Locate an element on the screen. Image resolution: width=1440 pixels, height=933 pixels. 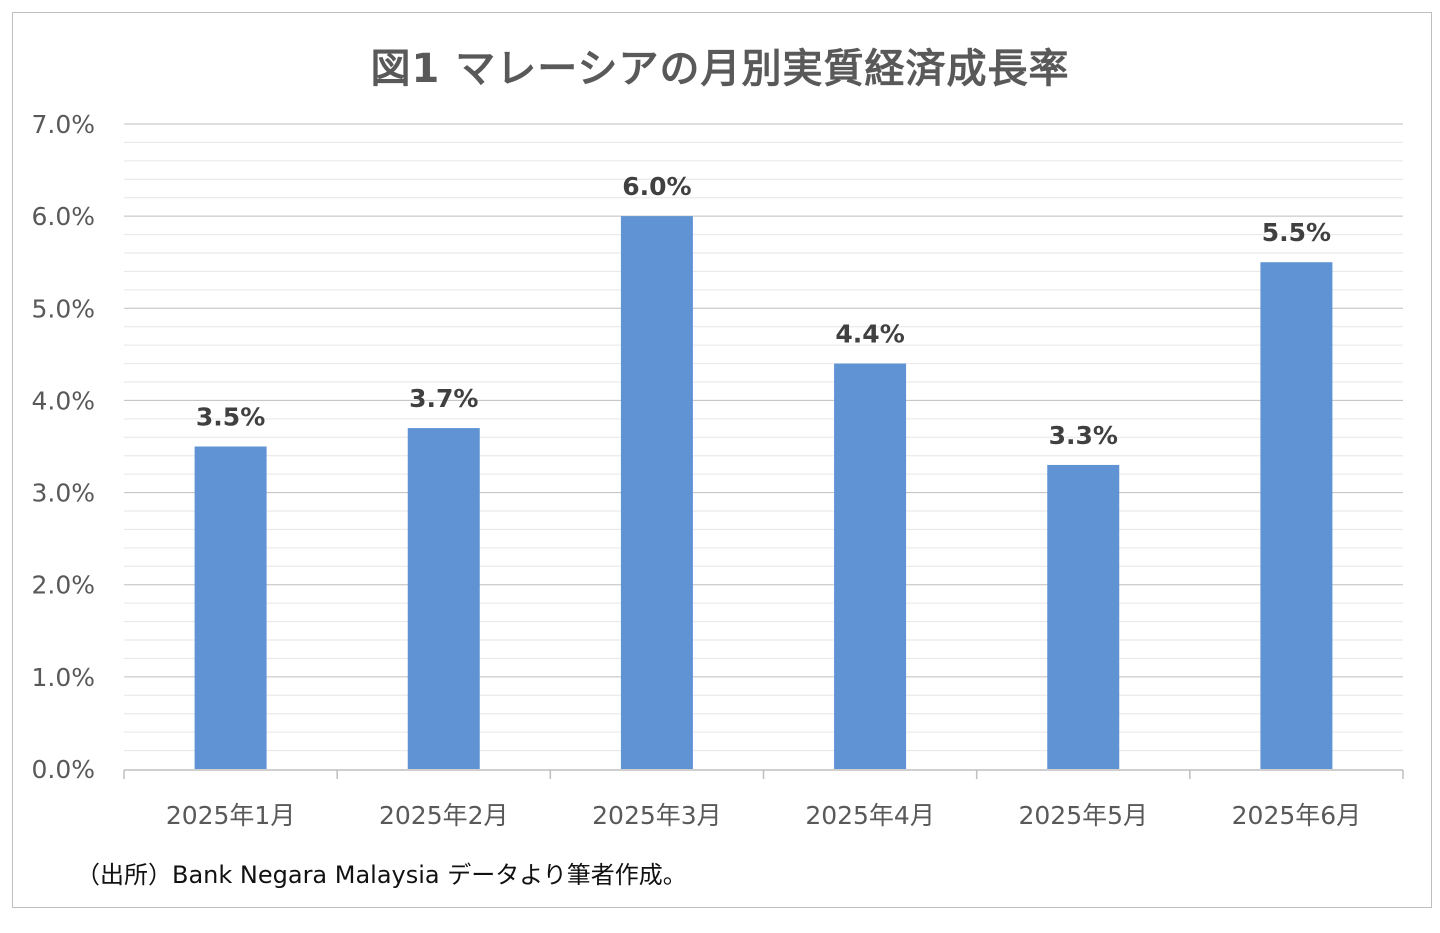
data-label: 3.7% is located at coordinates (443, 398).